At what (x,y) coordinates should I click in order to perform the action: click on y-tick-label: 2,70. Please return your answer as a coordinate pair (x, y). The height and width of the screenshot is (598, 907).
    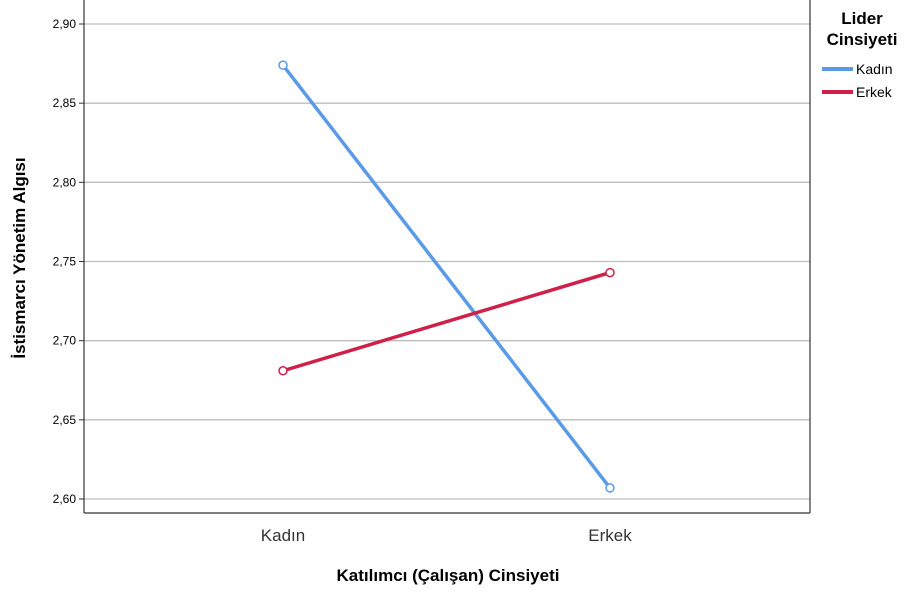
    Looking at the image, I should click on (65, 341).